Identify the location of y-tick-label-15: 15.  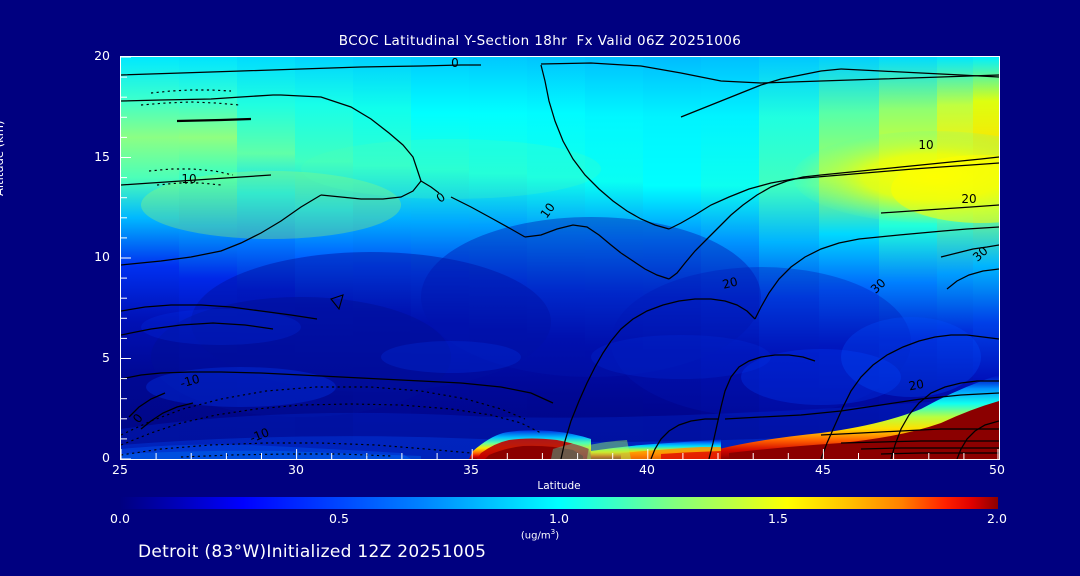
(102, 156).